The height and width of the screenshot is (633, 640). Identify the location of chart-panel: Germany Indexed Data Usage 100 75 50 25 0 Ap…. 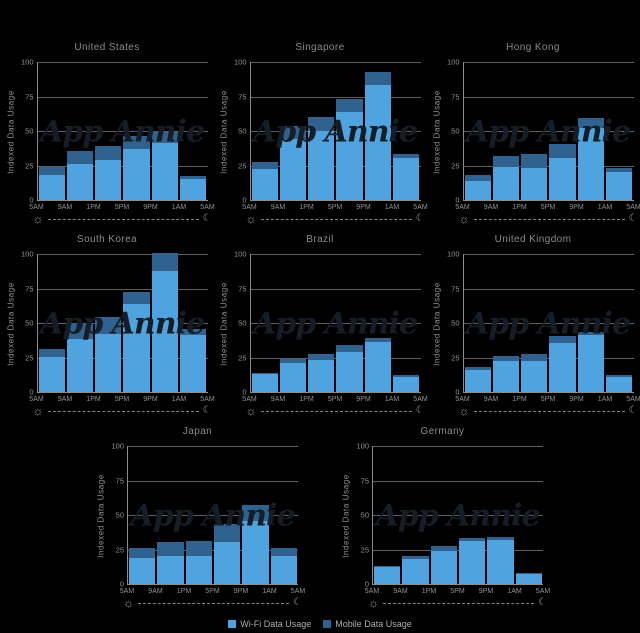
(443, 518).